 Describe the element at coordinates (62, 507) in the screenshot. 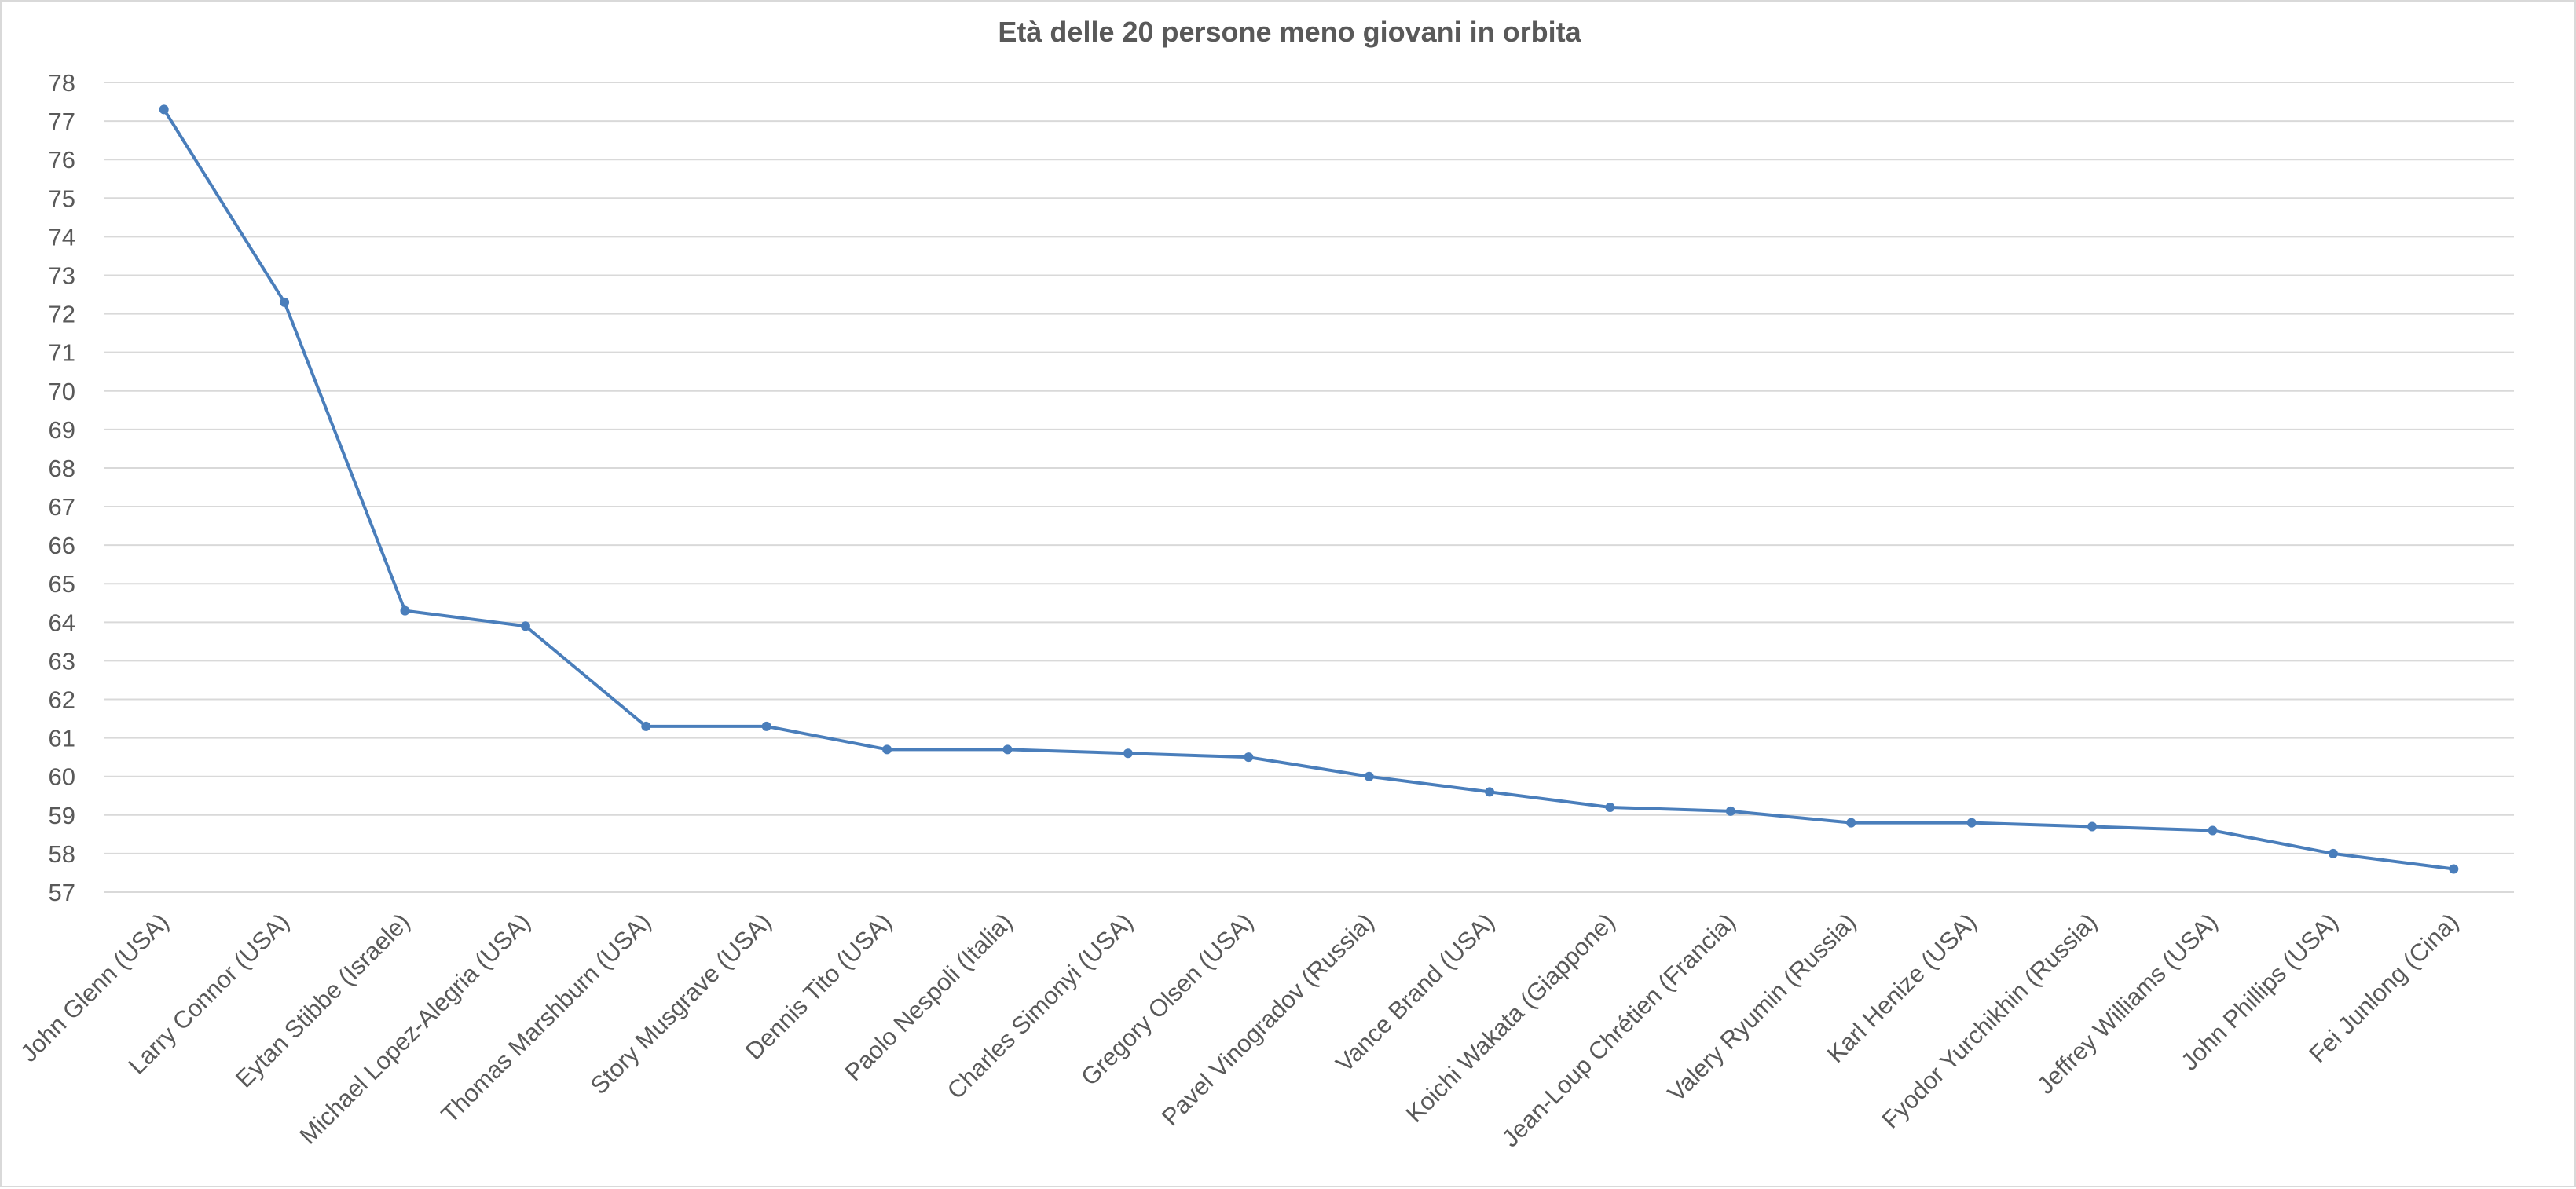

I see `y-tick-label: 67` at that location.